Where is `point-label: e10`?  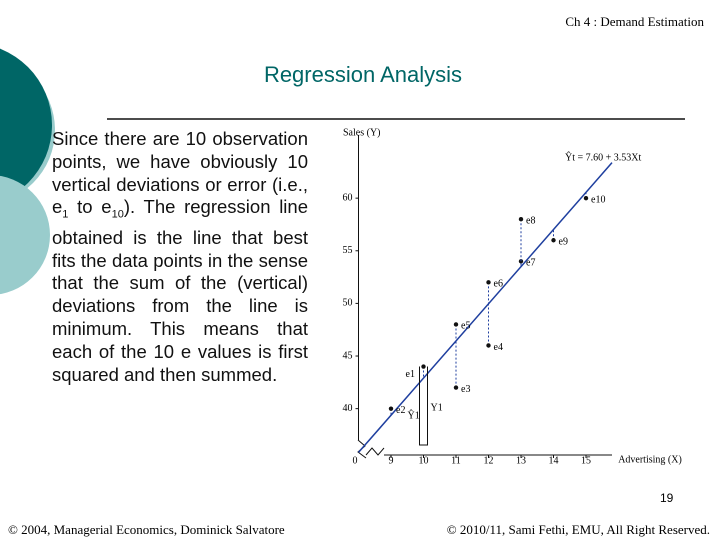
point-label: e10 is located at coordinates (598, 199).